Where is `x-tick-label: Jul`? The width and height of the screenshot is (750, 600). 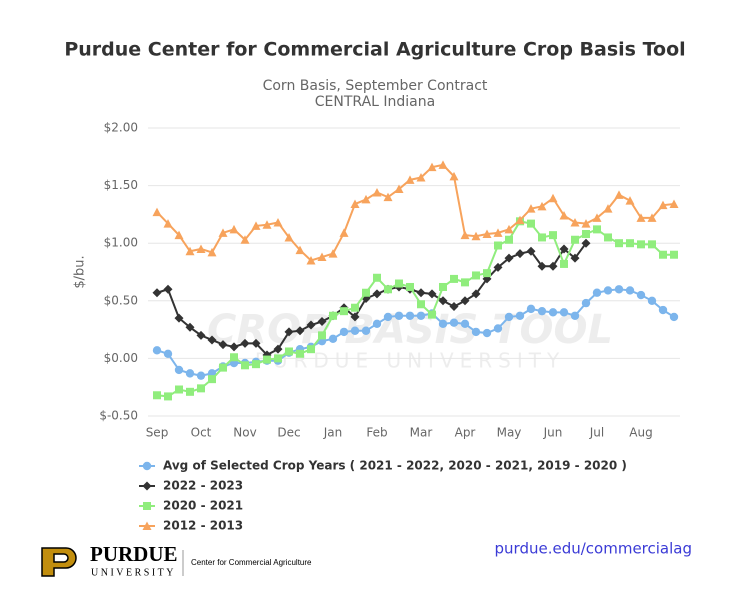
x-tick-label: Jul is located at coordinates (596, 433).